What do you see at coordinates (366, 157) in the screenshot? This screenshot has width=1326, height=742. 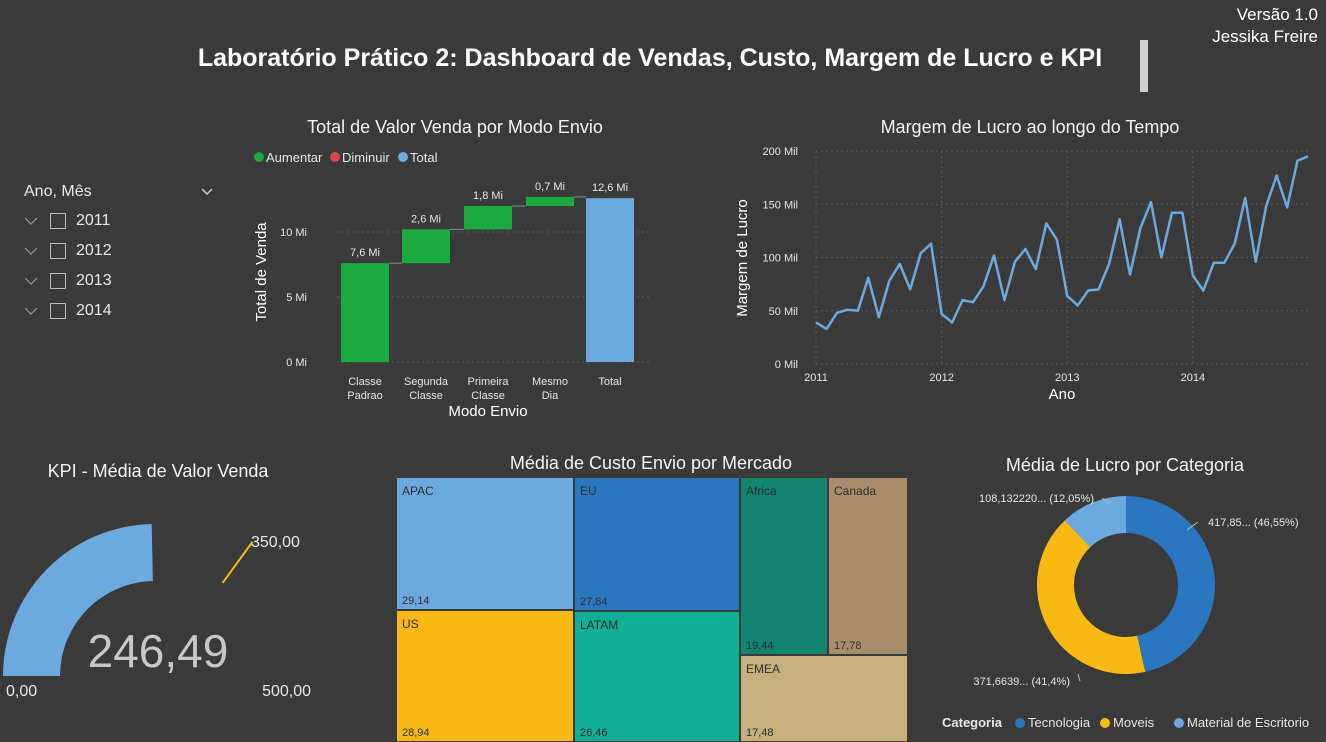 I see `legend-label: Diminuir` at bounding box center [366, 157].